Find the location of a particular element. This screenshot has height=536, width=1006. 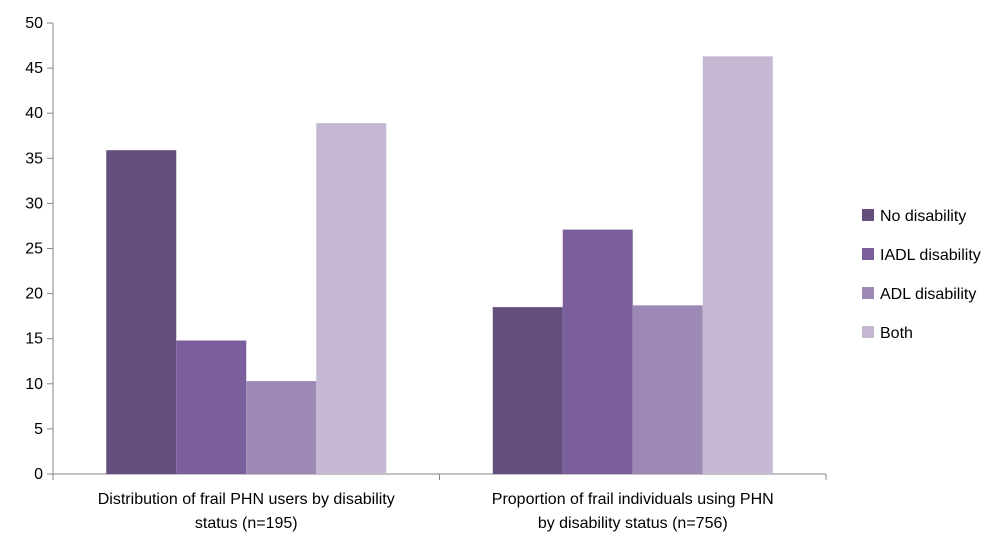

bar-both-cat2 is located at coordinates (737, 265).